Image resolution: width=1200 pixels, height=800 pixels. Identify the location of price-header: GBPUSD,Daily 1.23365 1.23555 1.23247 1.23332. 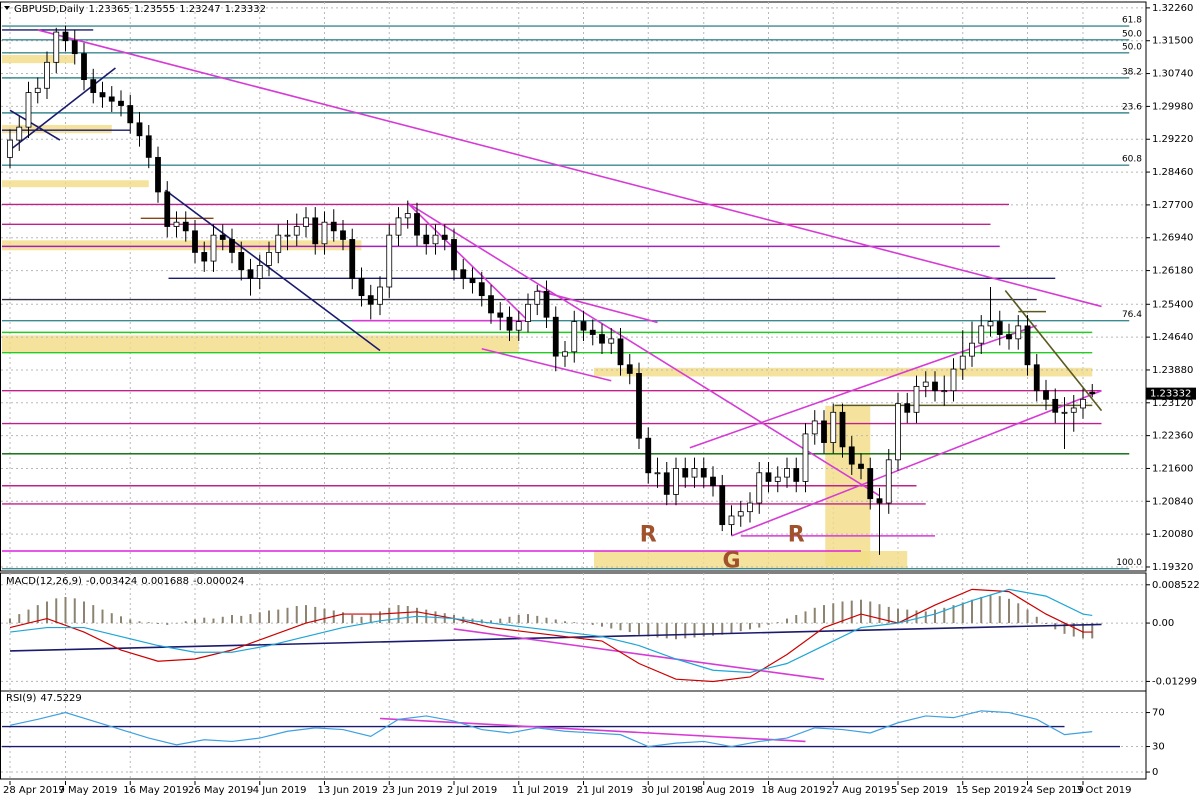
(140, 9).